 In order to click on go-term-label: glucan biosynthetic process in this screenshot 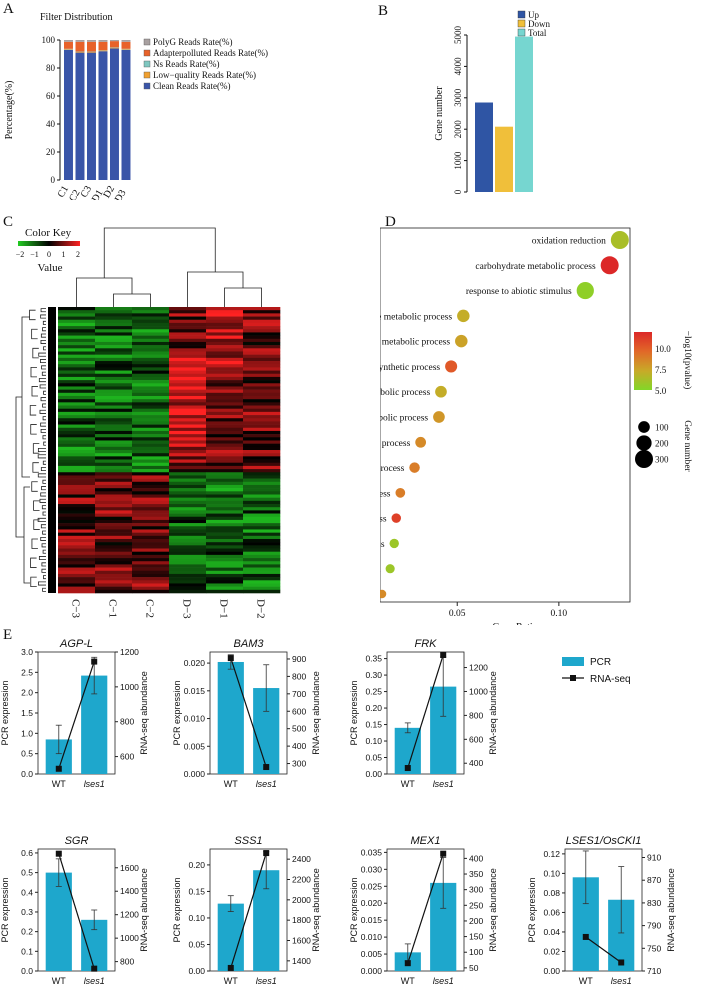, I will do `click(385, 494)`.